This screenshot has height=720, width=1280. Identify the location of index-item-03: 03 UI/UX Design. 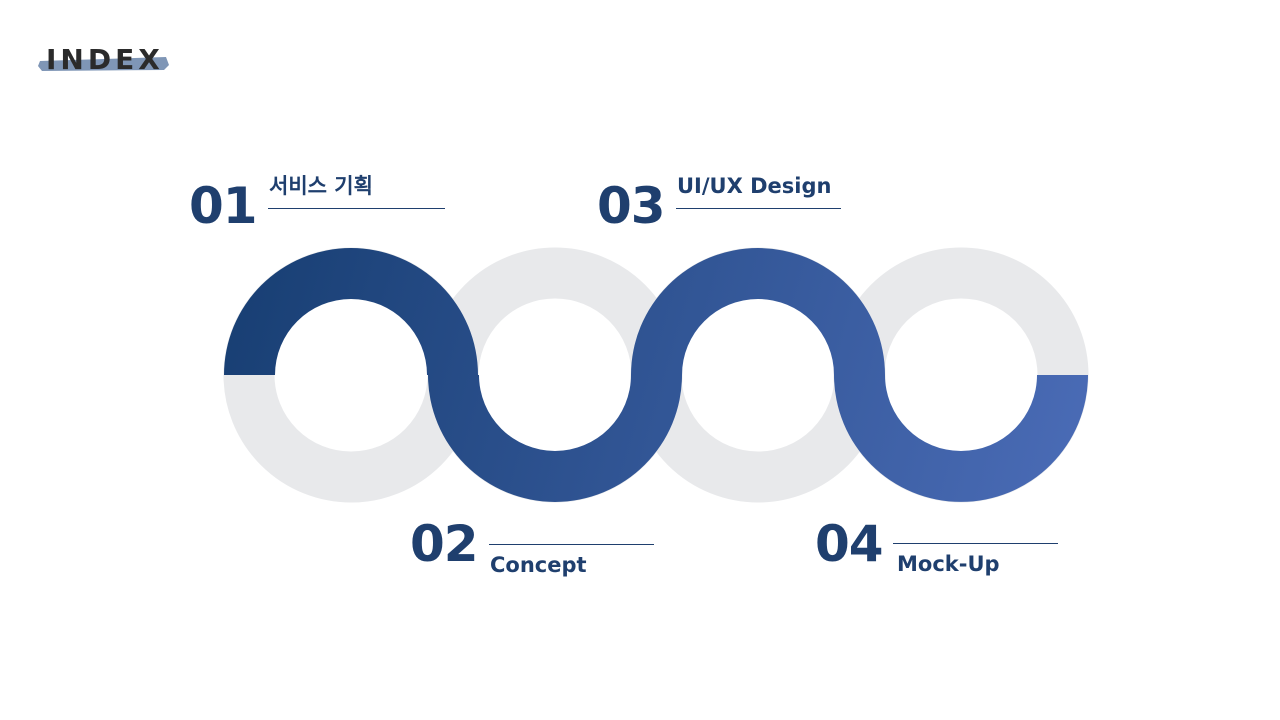
(722, 206).